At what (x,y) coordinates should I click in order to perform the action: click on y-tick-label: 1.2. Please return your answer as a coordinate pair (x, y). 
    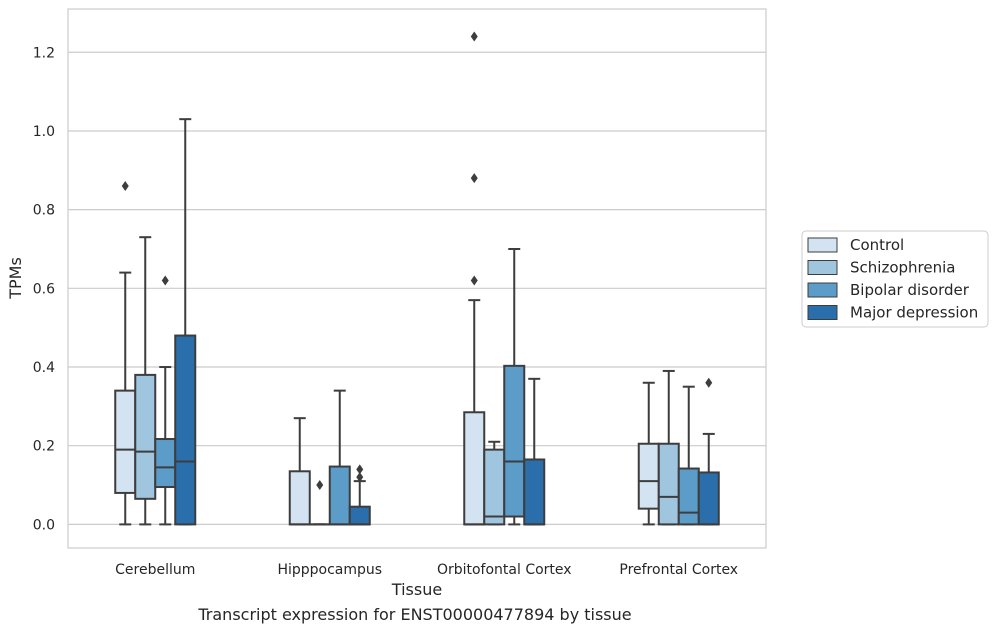
    Looking at the image, I should click on (44, 53).